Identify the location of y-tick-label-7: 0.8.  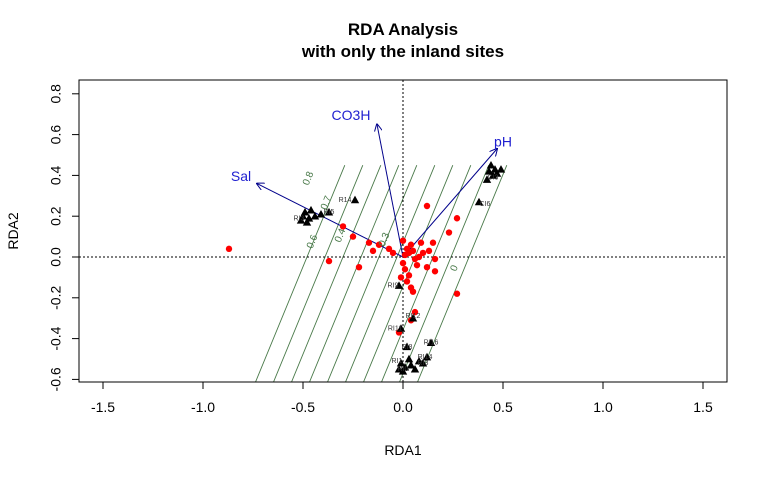
(56, 94).